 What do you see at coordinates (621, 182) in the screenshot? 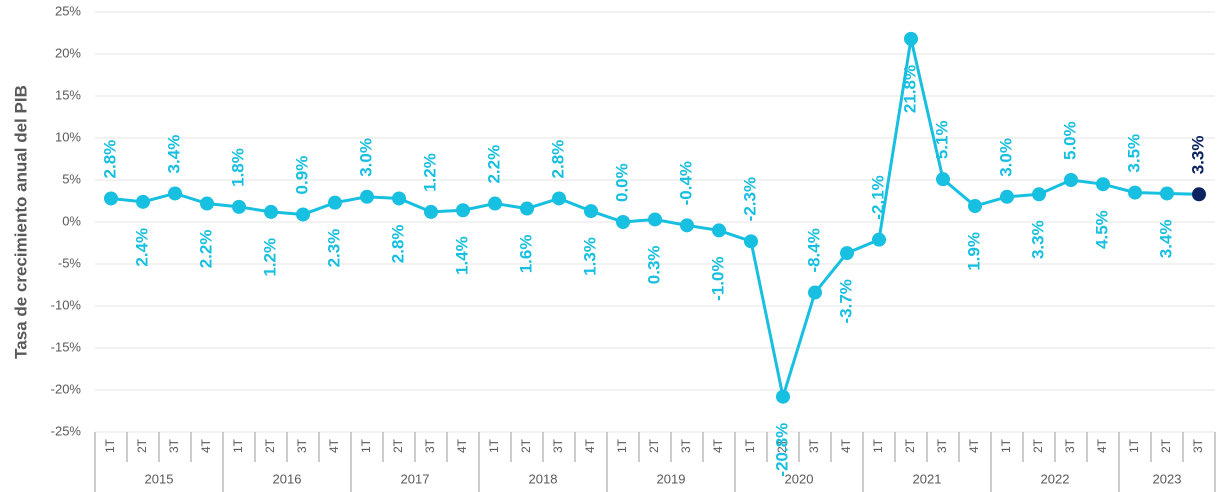
I see `data-label: 0.0%` at bounding box center [621, 182].